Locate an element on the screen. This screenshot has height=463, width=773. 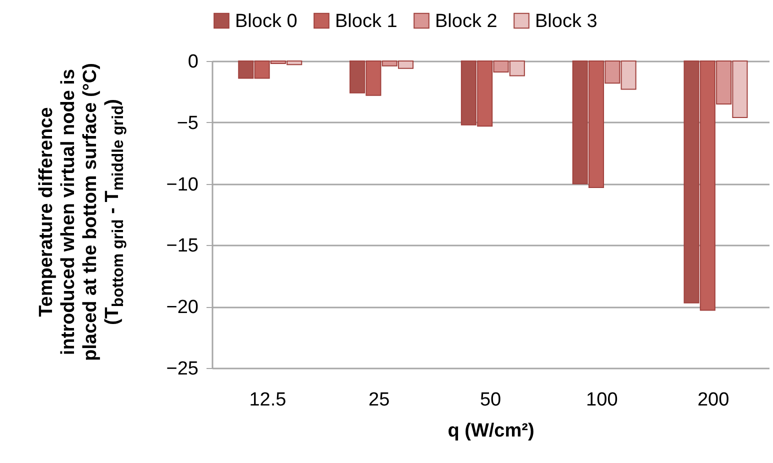
legend-label: Block 1 is located at coordinates (366, 21).